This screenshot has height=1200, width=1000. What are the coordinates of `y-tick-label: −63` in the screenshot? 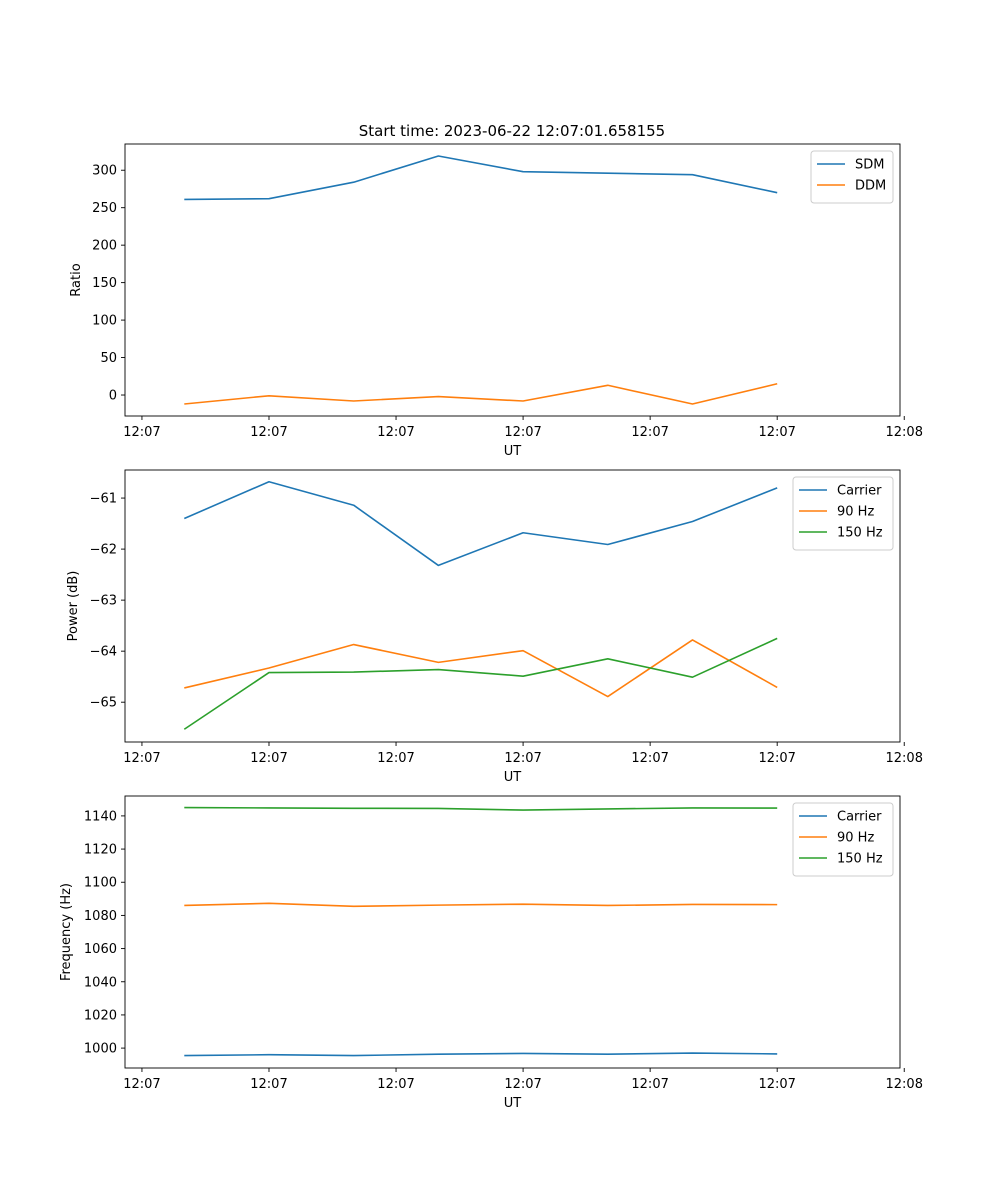 It's located at (103, 601).